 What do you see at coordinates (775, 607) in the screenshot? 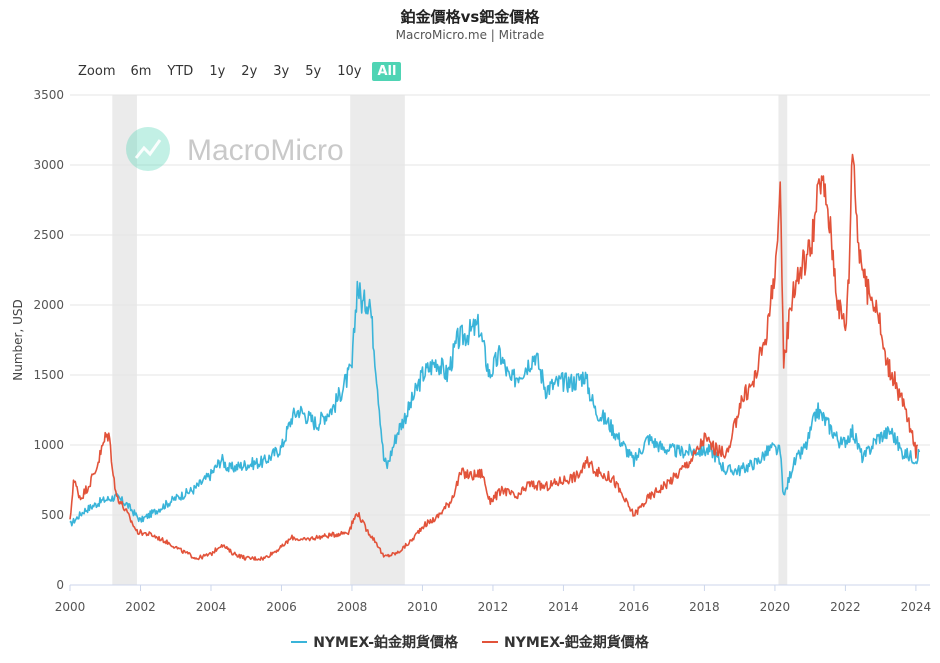
I see `x-tick-label: 2020` at bounding box center [775, 607].